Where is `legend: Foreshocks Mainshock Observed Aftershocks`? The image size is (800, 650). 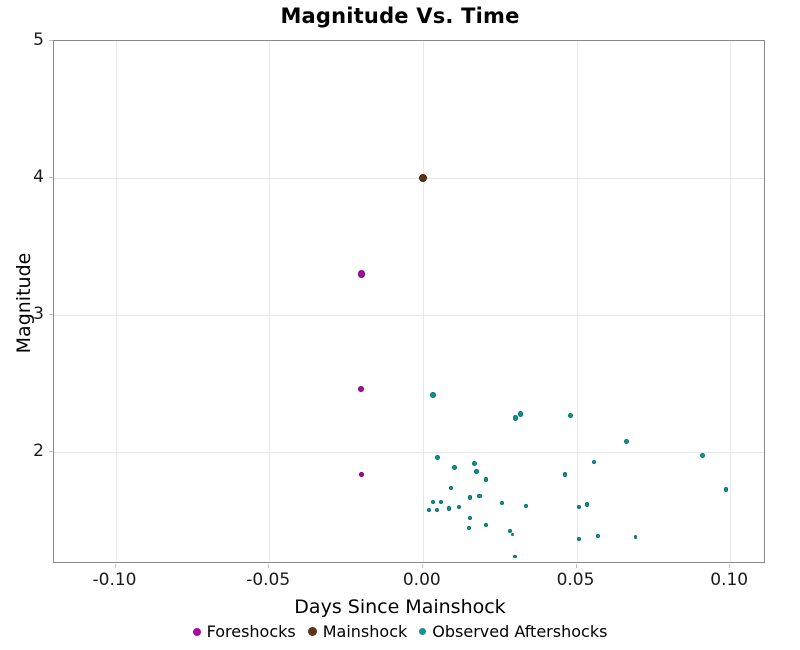 legend: Foreshocks Mainshock Observed Aftershocks is located at coordinates (400, 631).